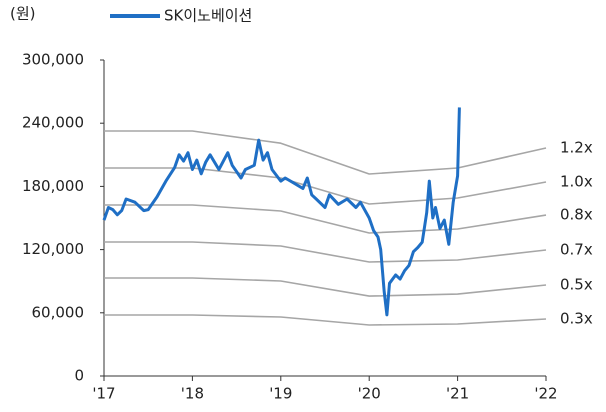  What do you see at coordinates (576, 250) in the screenshot?
I see `band-label: 0.7x` at bounding box center [576, 250].